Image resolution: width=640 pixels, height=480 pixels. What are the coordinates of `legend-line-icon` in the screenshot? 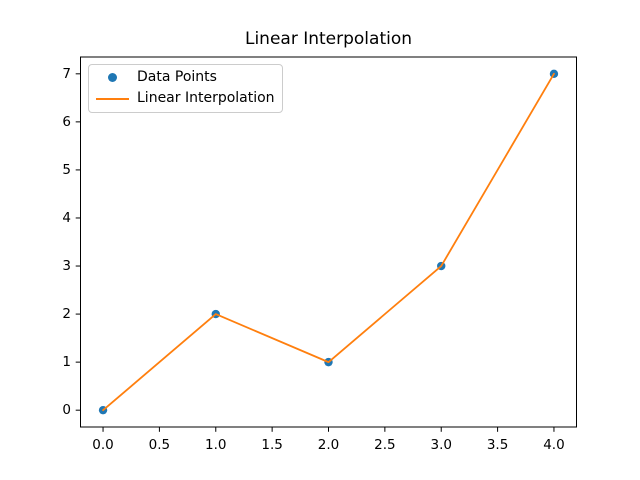 It's located at (112, 98).